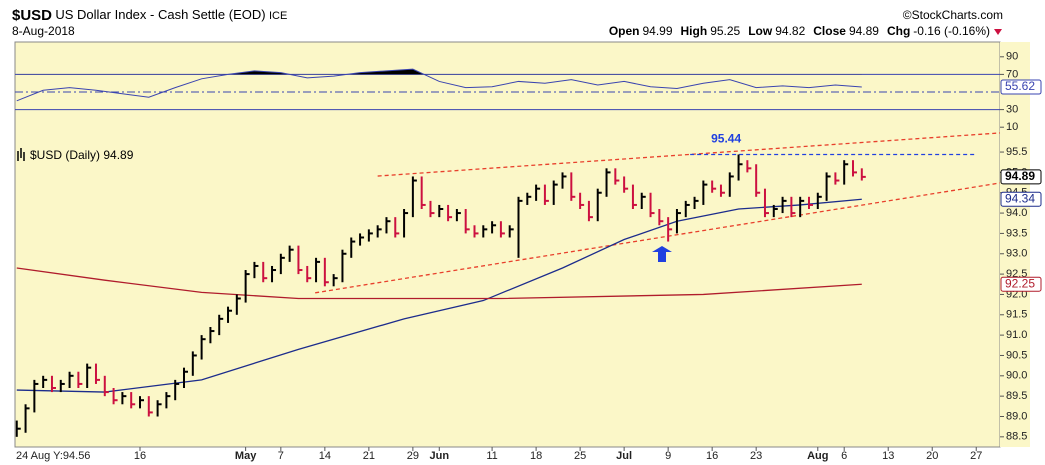 The width and height of the screenshot is (1045, 465). Describe the element at coordinates (817, 456) in the screenshot. I see `x-tick-label: Aug` at that location.